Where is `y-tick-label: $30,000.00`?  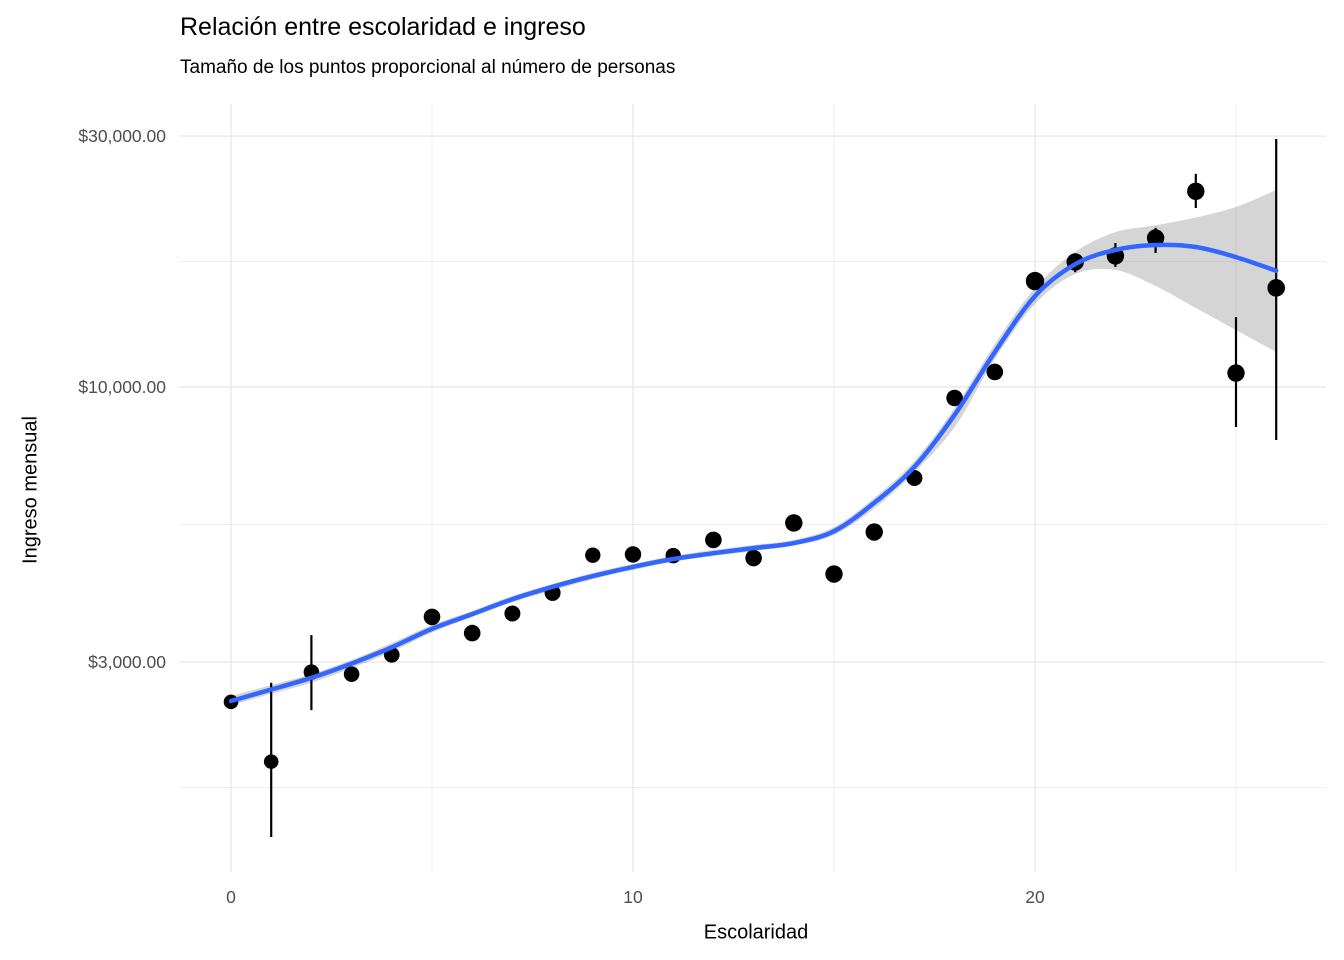
y-tick-label: $30,000.00 is located at coordinates (122, 136).